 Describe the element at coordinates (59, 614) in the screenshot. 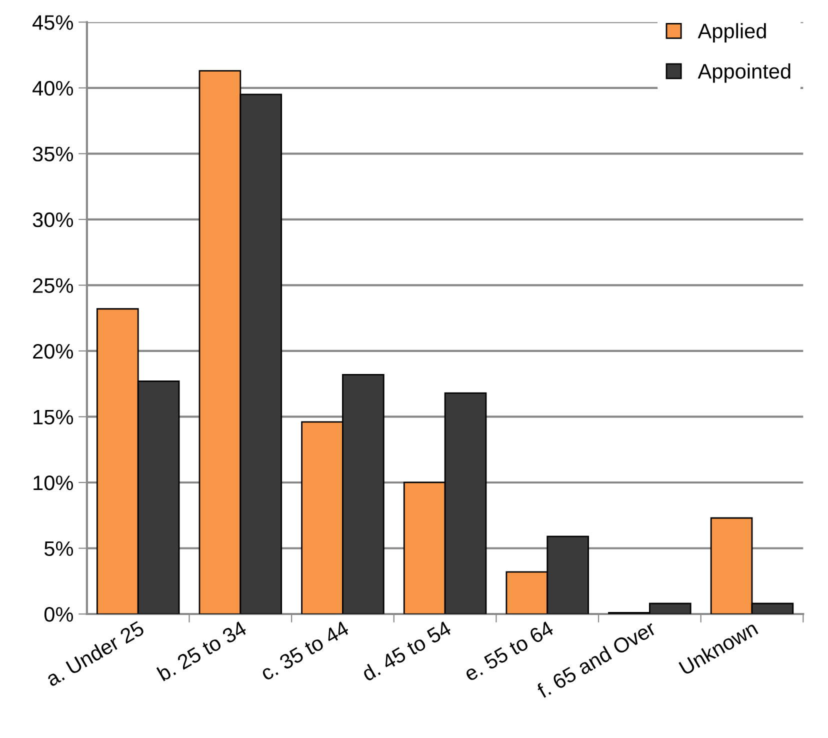

I see `y-tick-label: 0%` at that location.